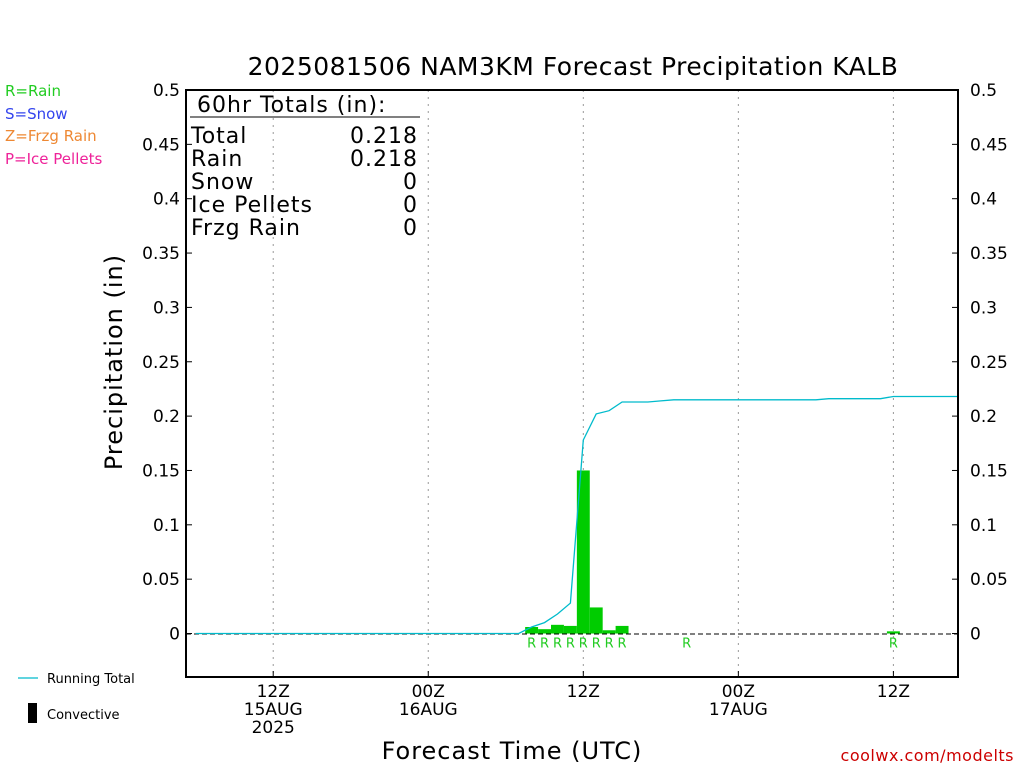 This screenshot has width=1024, height=768. Describe the element at coordinates (291, 105) in the screenshot. I see `totals-header: 60hr Totals (in):` at that location.